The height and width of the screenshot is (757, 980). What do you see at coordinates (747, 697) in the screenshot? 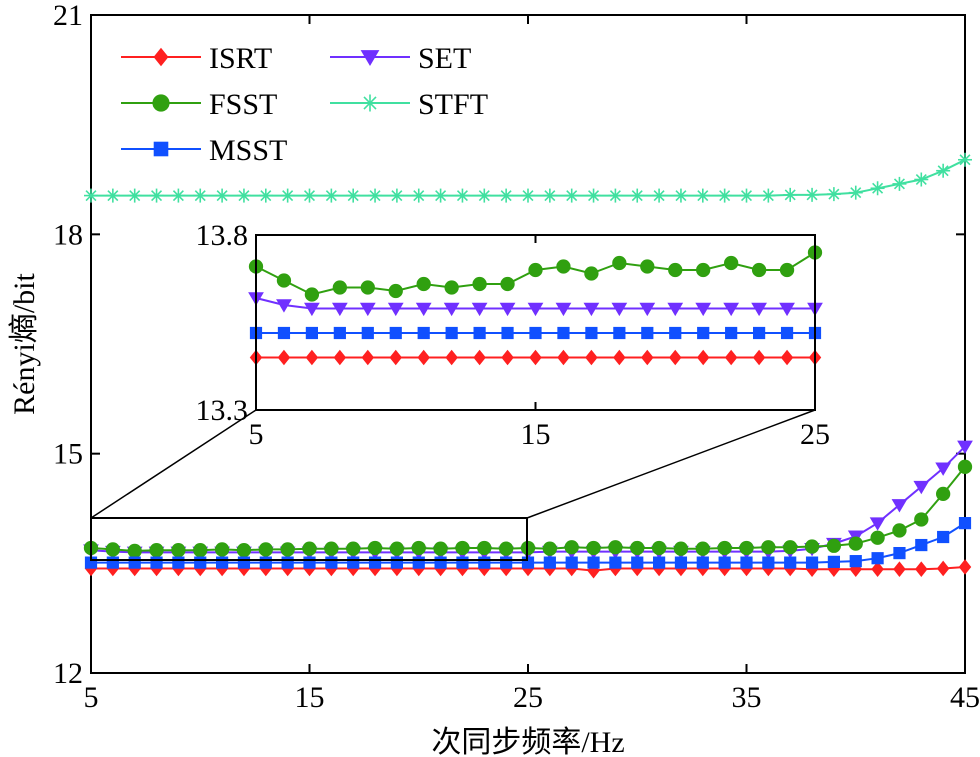
I see `main-x-tick-label: 35` at bounding box center [747, 697].